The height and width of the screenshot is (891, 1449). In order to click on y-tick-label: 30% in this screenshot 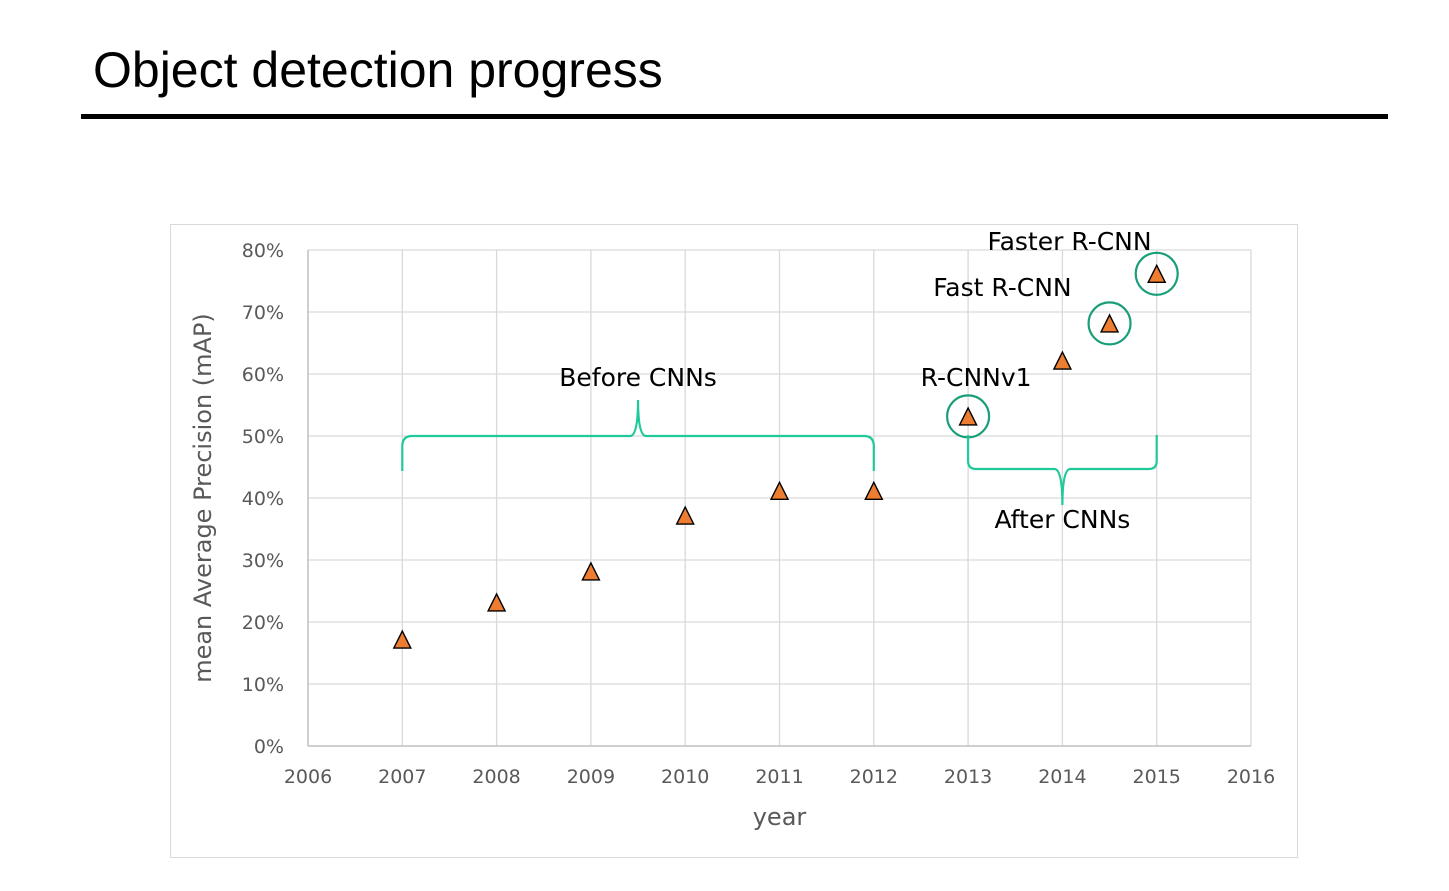, I will do `click(263, 561)`.